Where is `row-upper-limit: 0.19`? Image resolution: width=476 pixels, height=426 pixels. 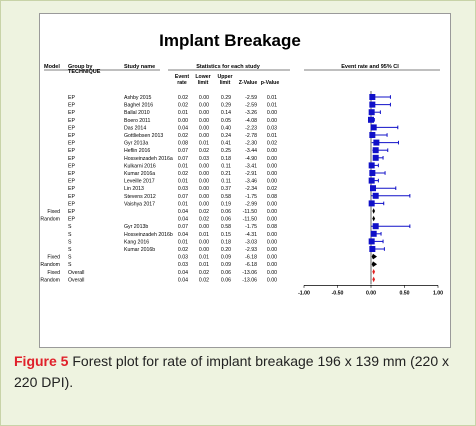 row-upper-limit: 0.19 is located at coordinates (226, 204).